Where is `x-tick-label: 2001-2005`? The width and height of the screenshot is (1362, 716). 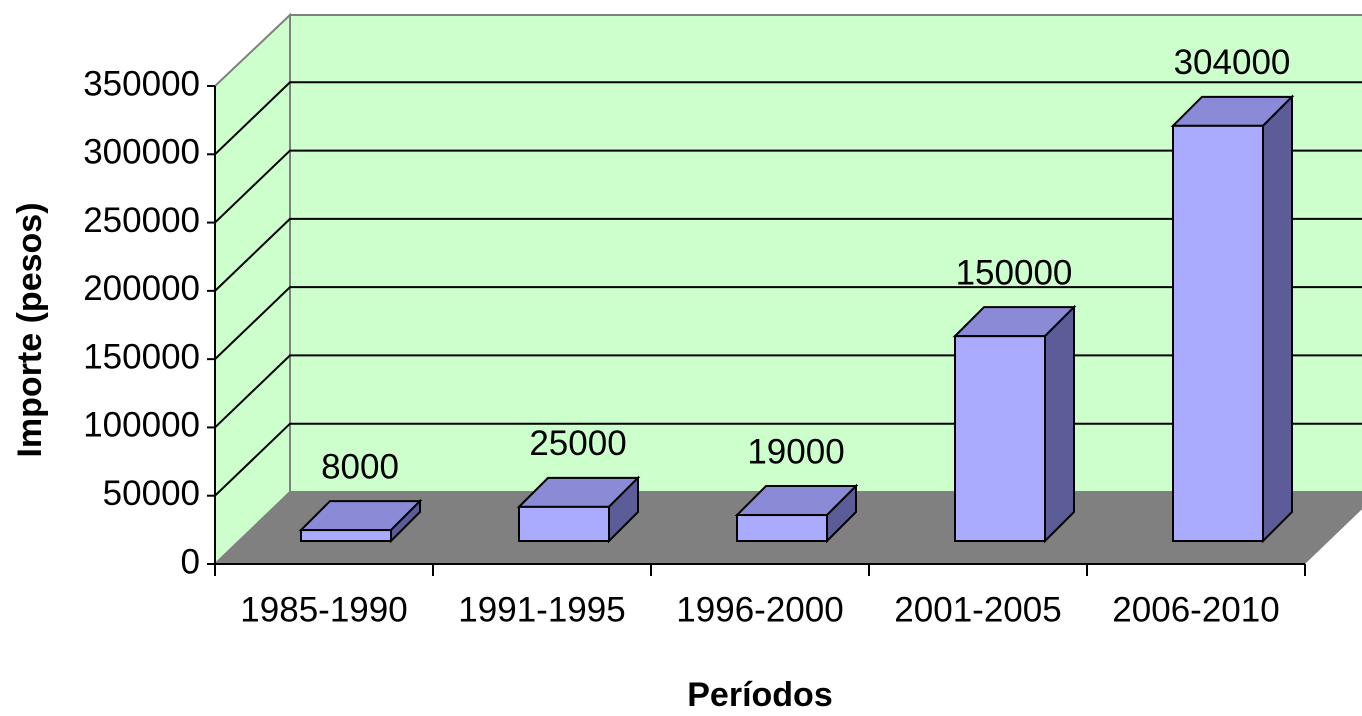 x-tick-label: 2001-2005 is located at coordinates (977, 609).